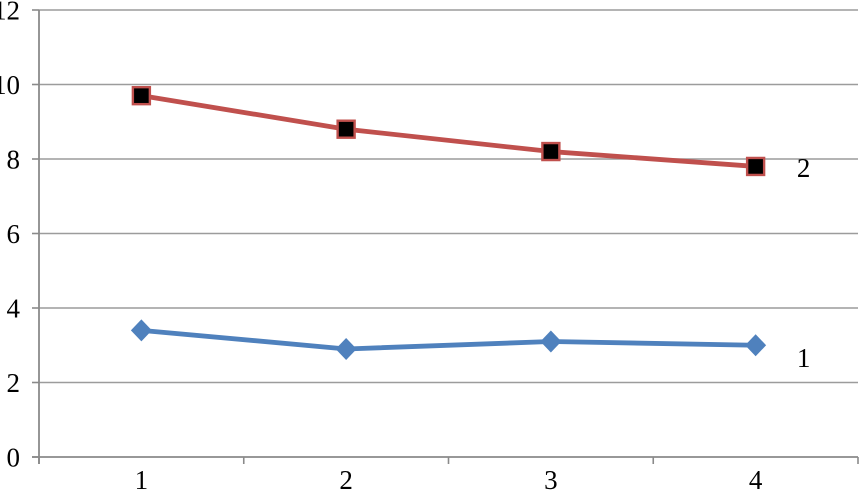 This screenshot has height=493, width=861. What do you see at coordinates (14, 309) in the screenshot?
I see `y-tick-label: 4` at bounding box center [14, 309].